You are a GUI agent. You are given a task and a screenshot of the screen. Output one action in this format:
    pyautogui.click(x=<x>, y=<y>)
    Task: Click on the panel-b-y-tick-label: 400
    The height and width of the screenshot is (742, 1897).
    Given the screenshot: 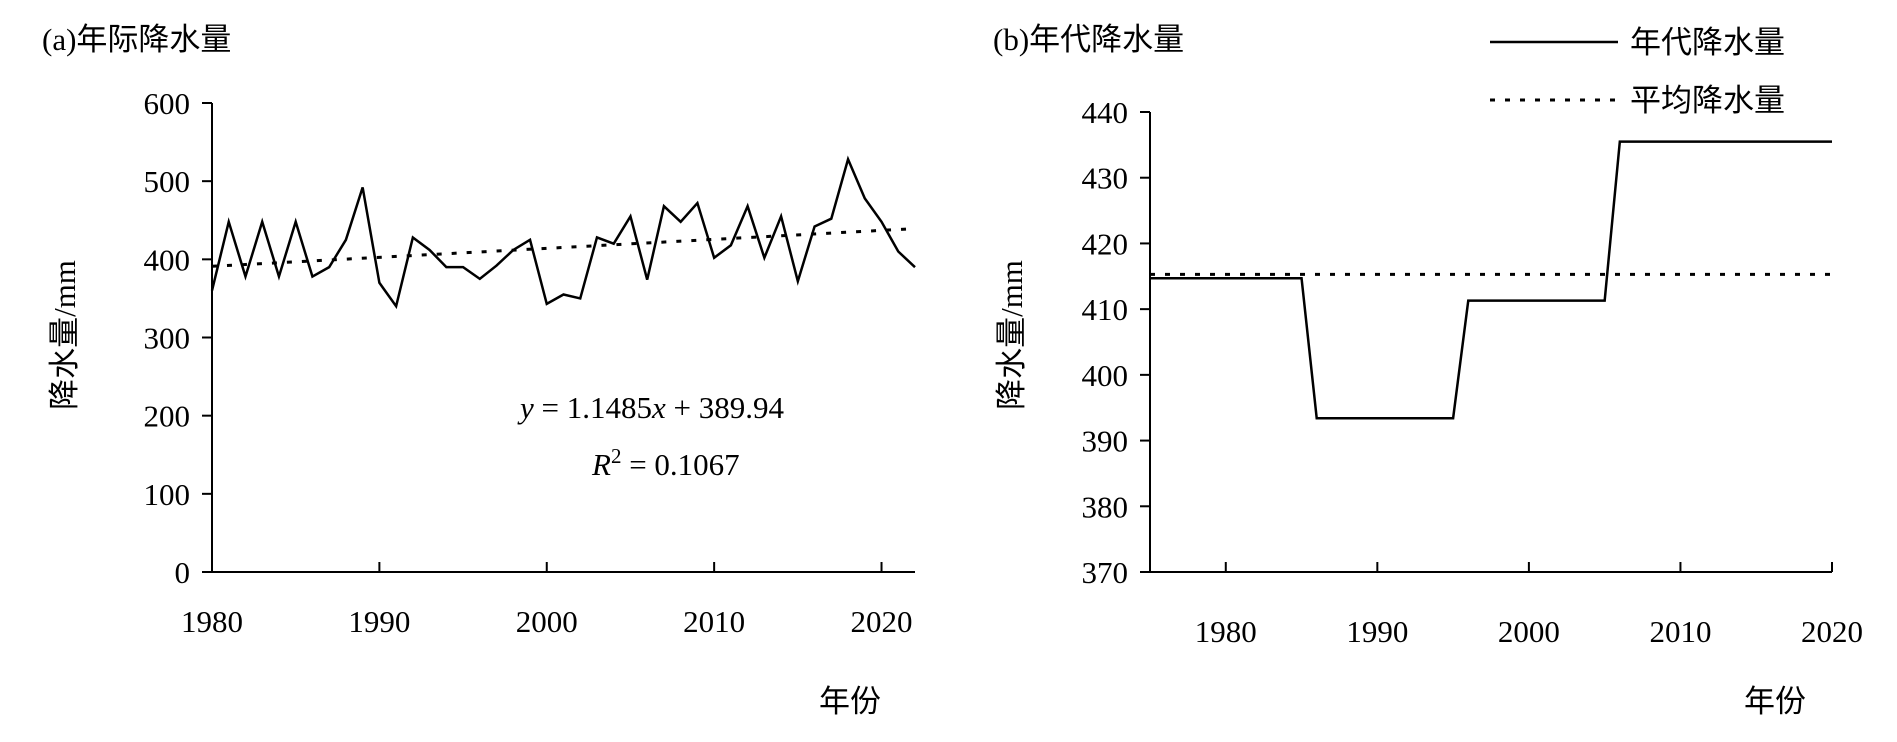 What is the action you would take?
    pyautogui.click(x=1105, y=375)
    